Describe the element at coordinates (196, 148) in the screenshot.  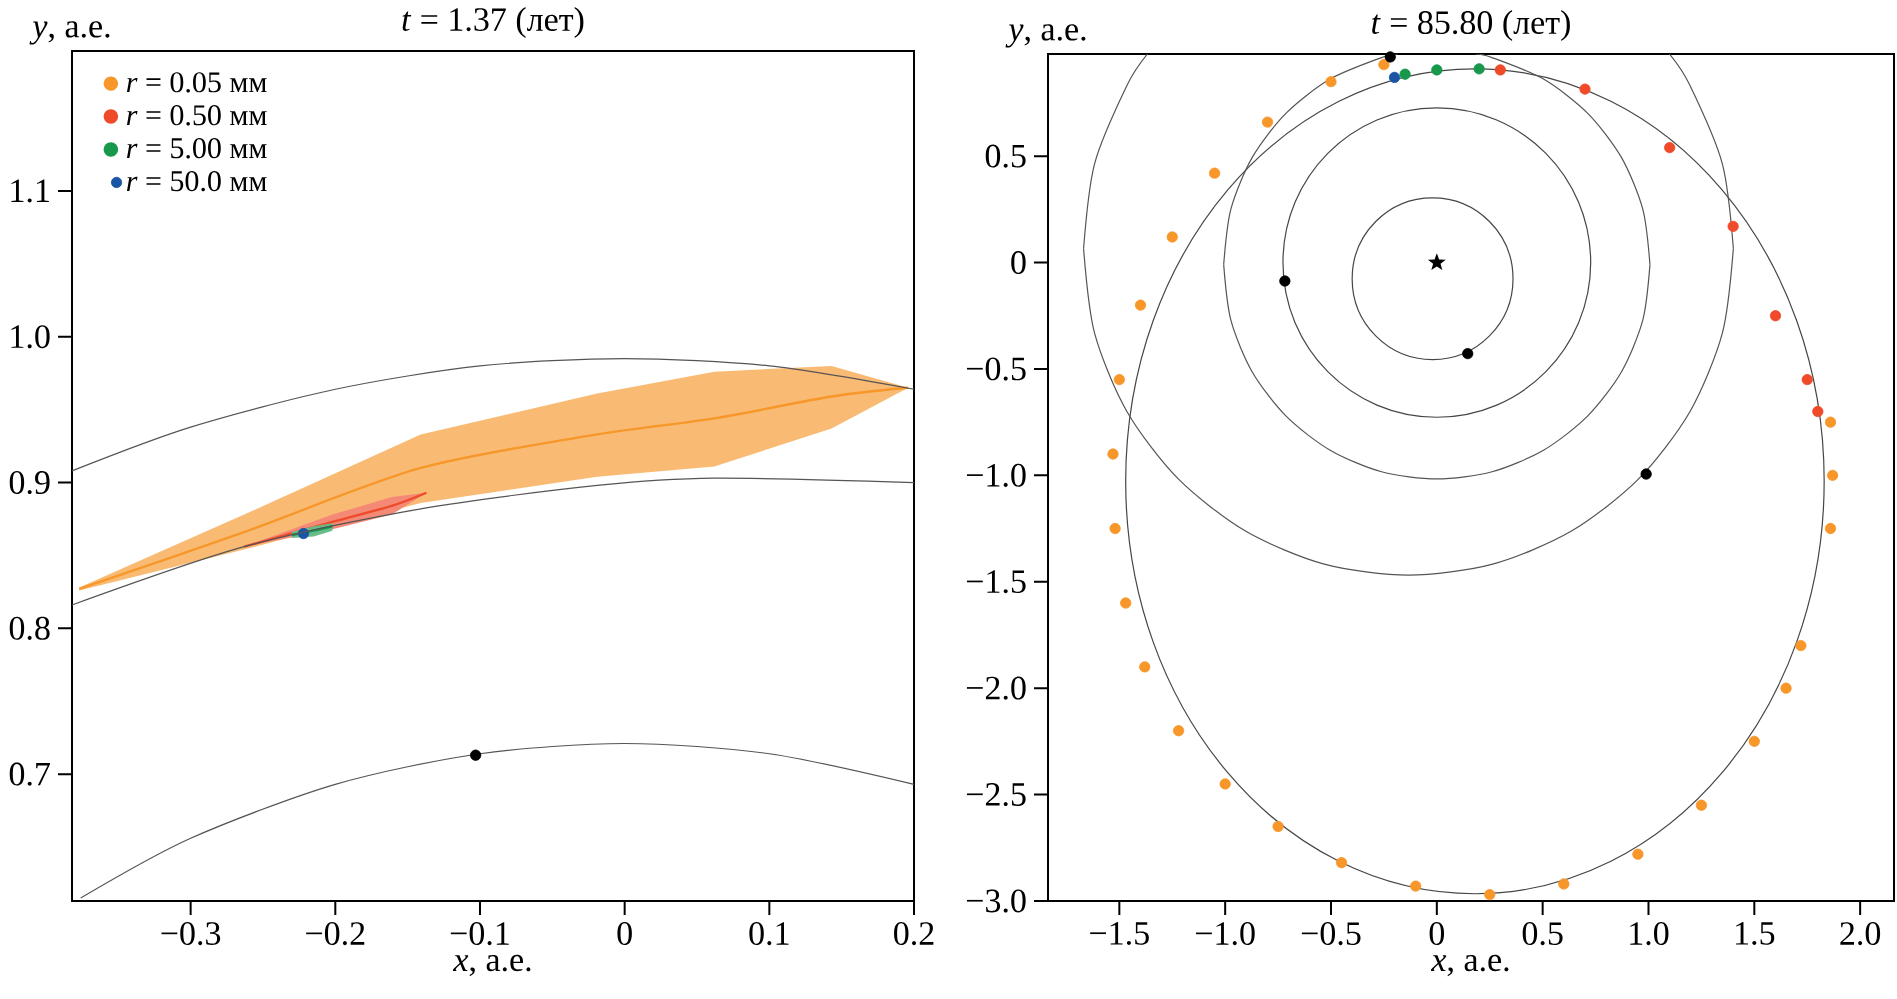
I see `legend-label: r = 5.00 мм` at that location.